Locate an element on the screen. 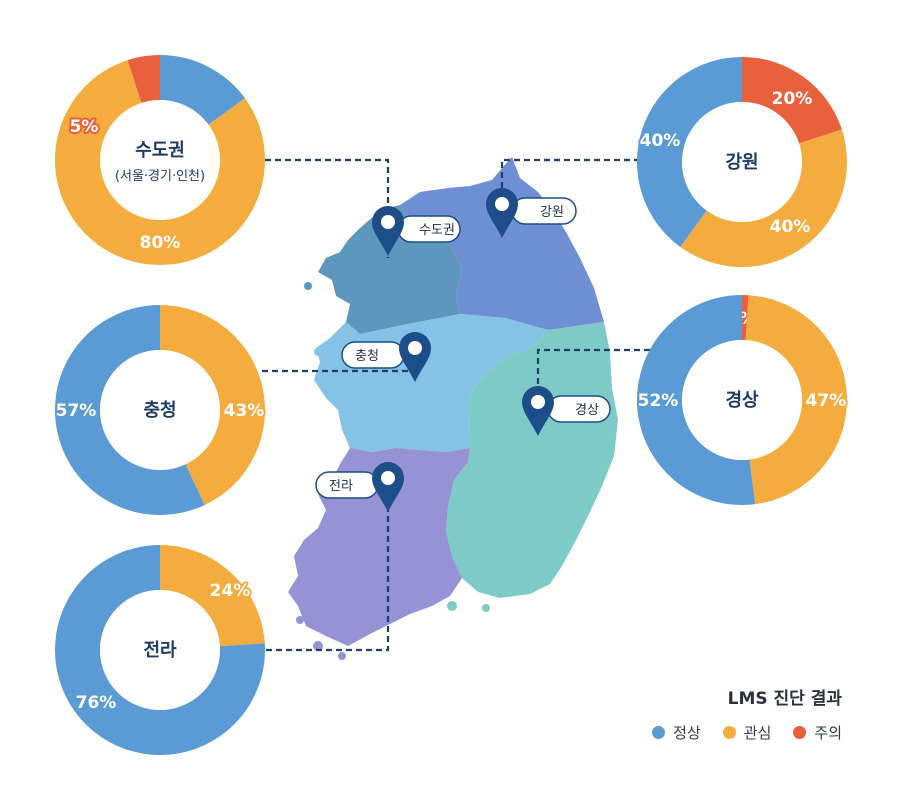 The image size is (901, 810). donut-title: 강원 is located at coordinates (741, 162).